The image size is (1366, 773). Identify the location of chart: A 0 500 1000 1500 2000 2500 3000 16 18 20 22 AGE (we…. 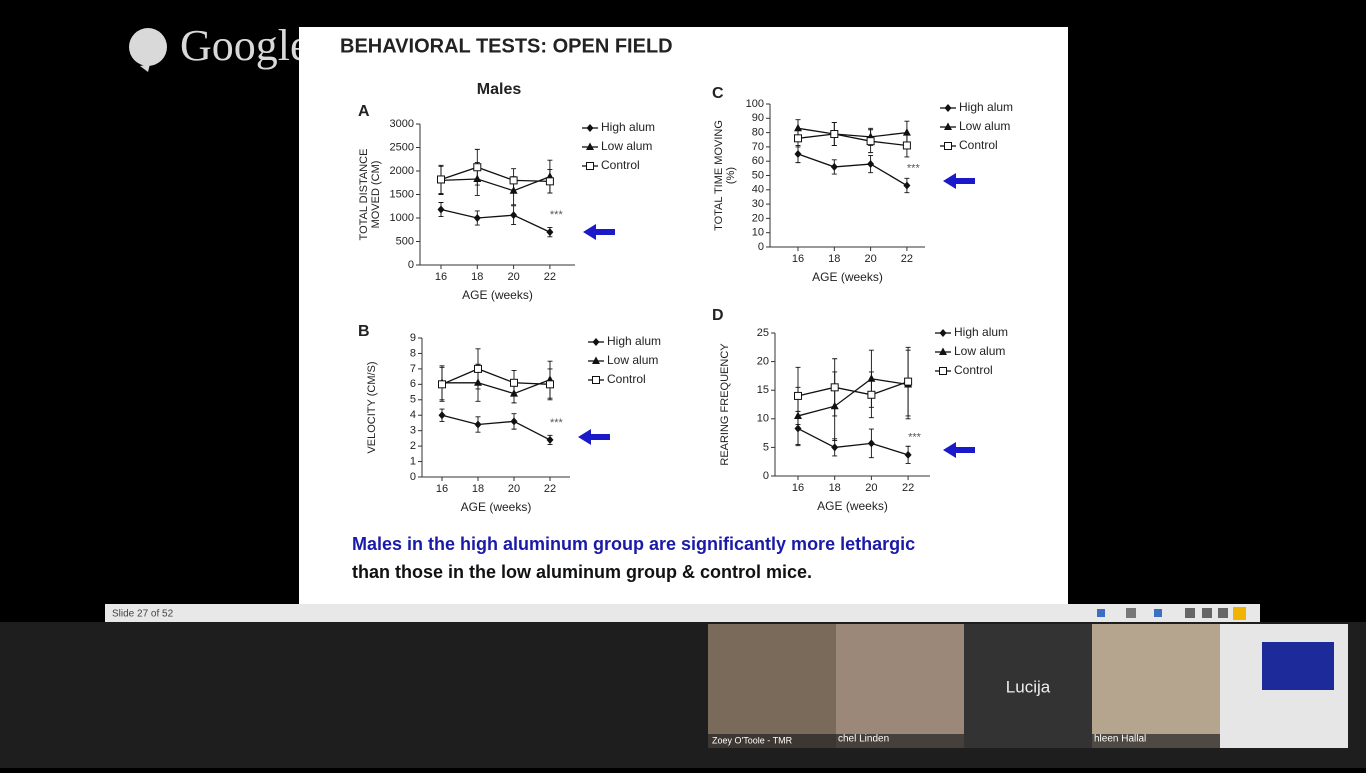
(506, 202).